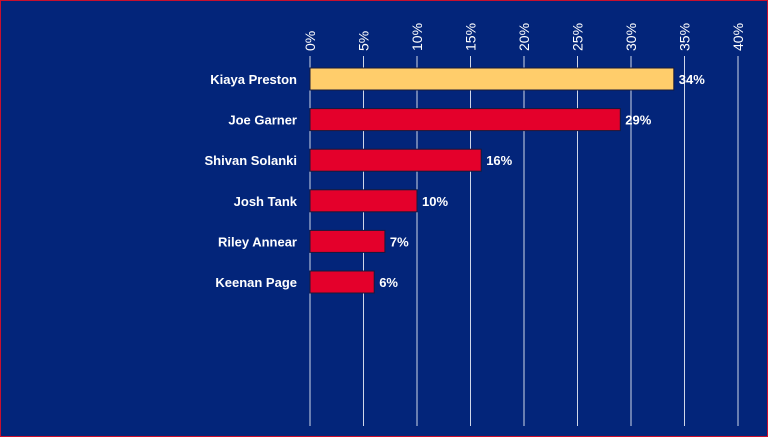 Image resolution: width=768 pixels, height=437 pixels. What do you see at coordinates (417, 37) in the screenshot?
I see `x-tick-label: 10%` at bounding box center [417, 37].